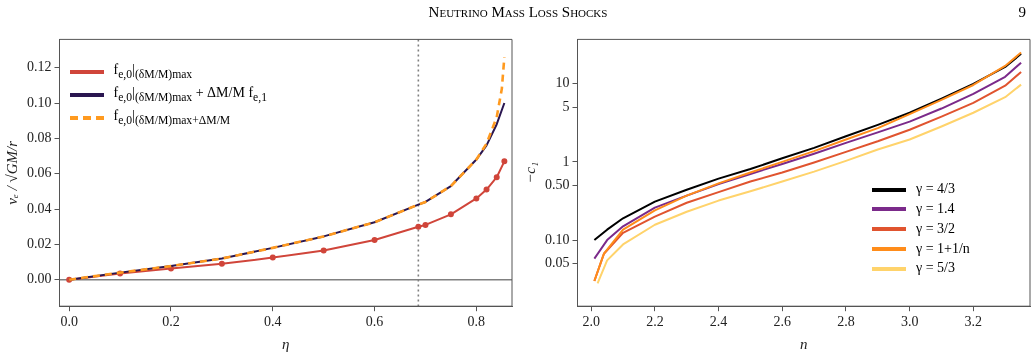  Describe the element at coordinates (39, 244) in the screenshot. I see `y-tick-label: 0.02` at that location.